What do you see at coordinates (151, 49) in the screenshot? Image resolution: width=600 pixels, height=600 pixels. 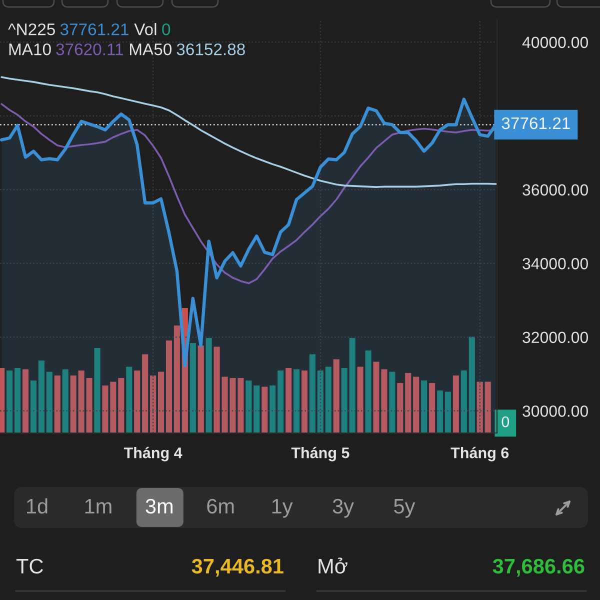 I see `annotation: MA50` at bounding box center [151, 49].